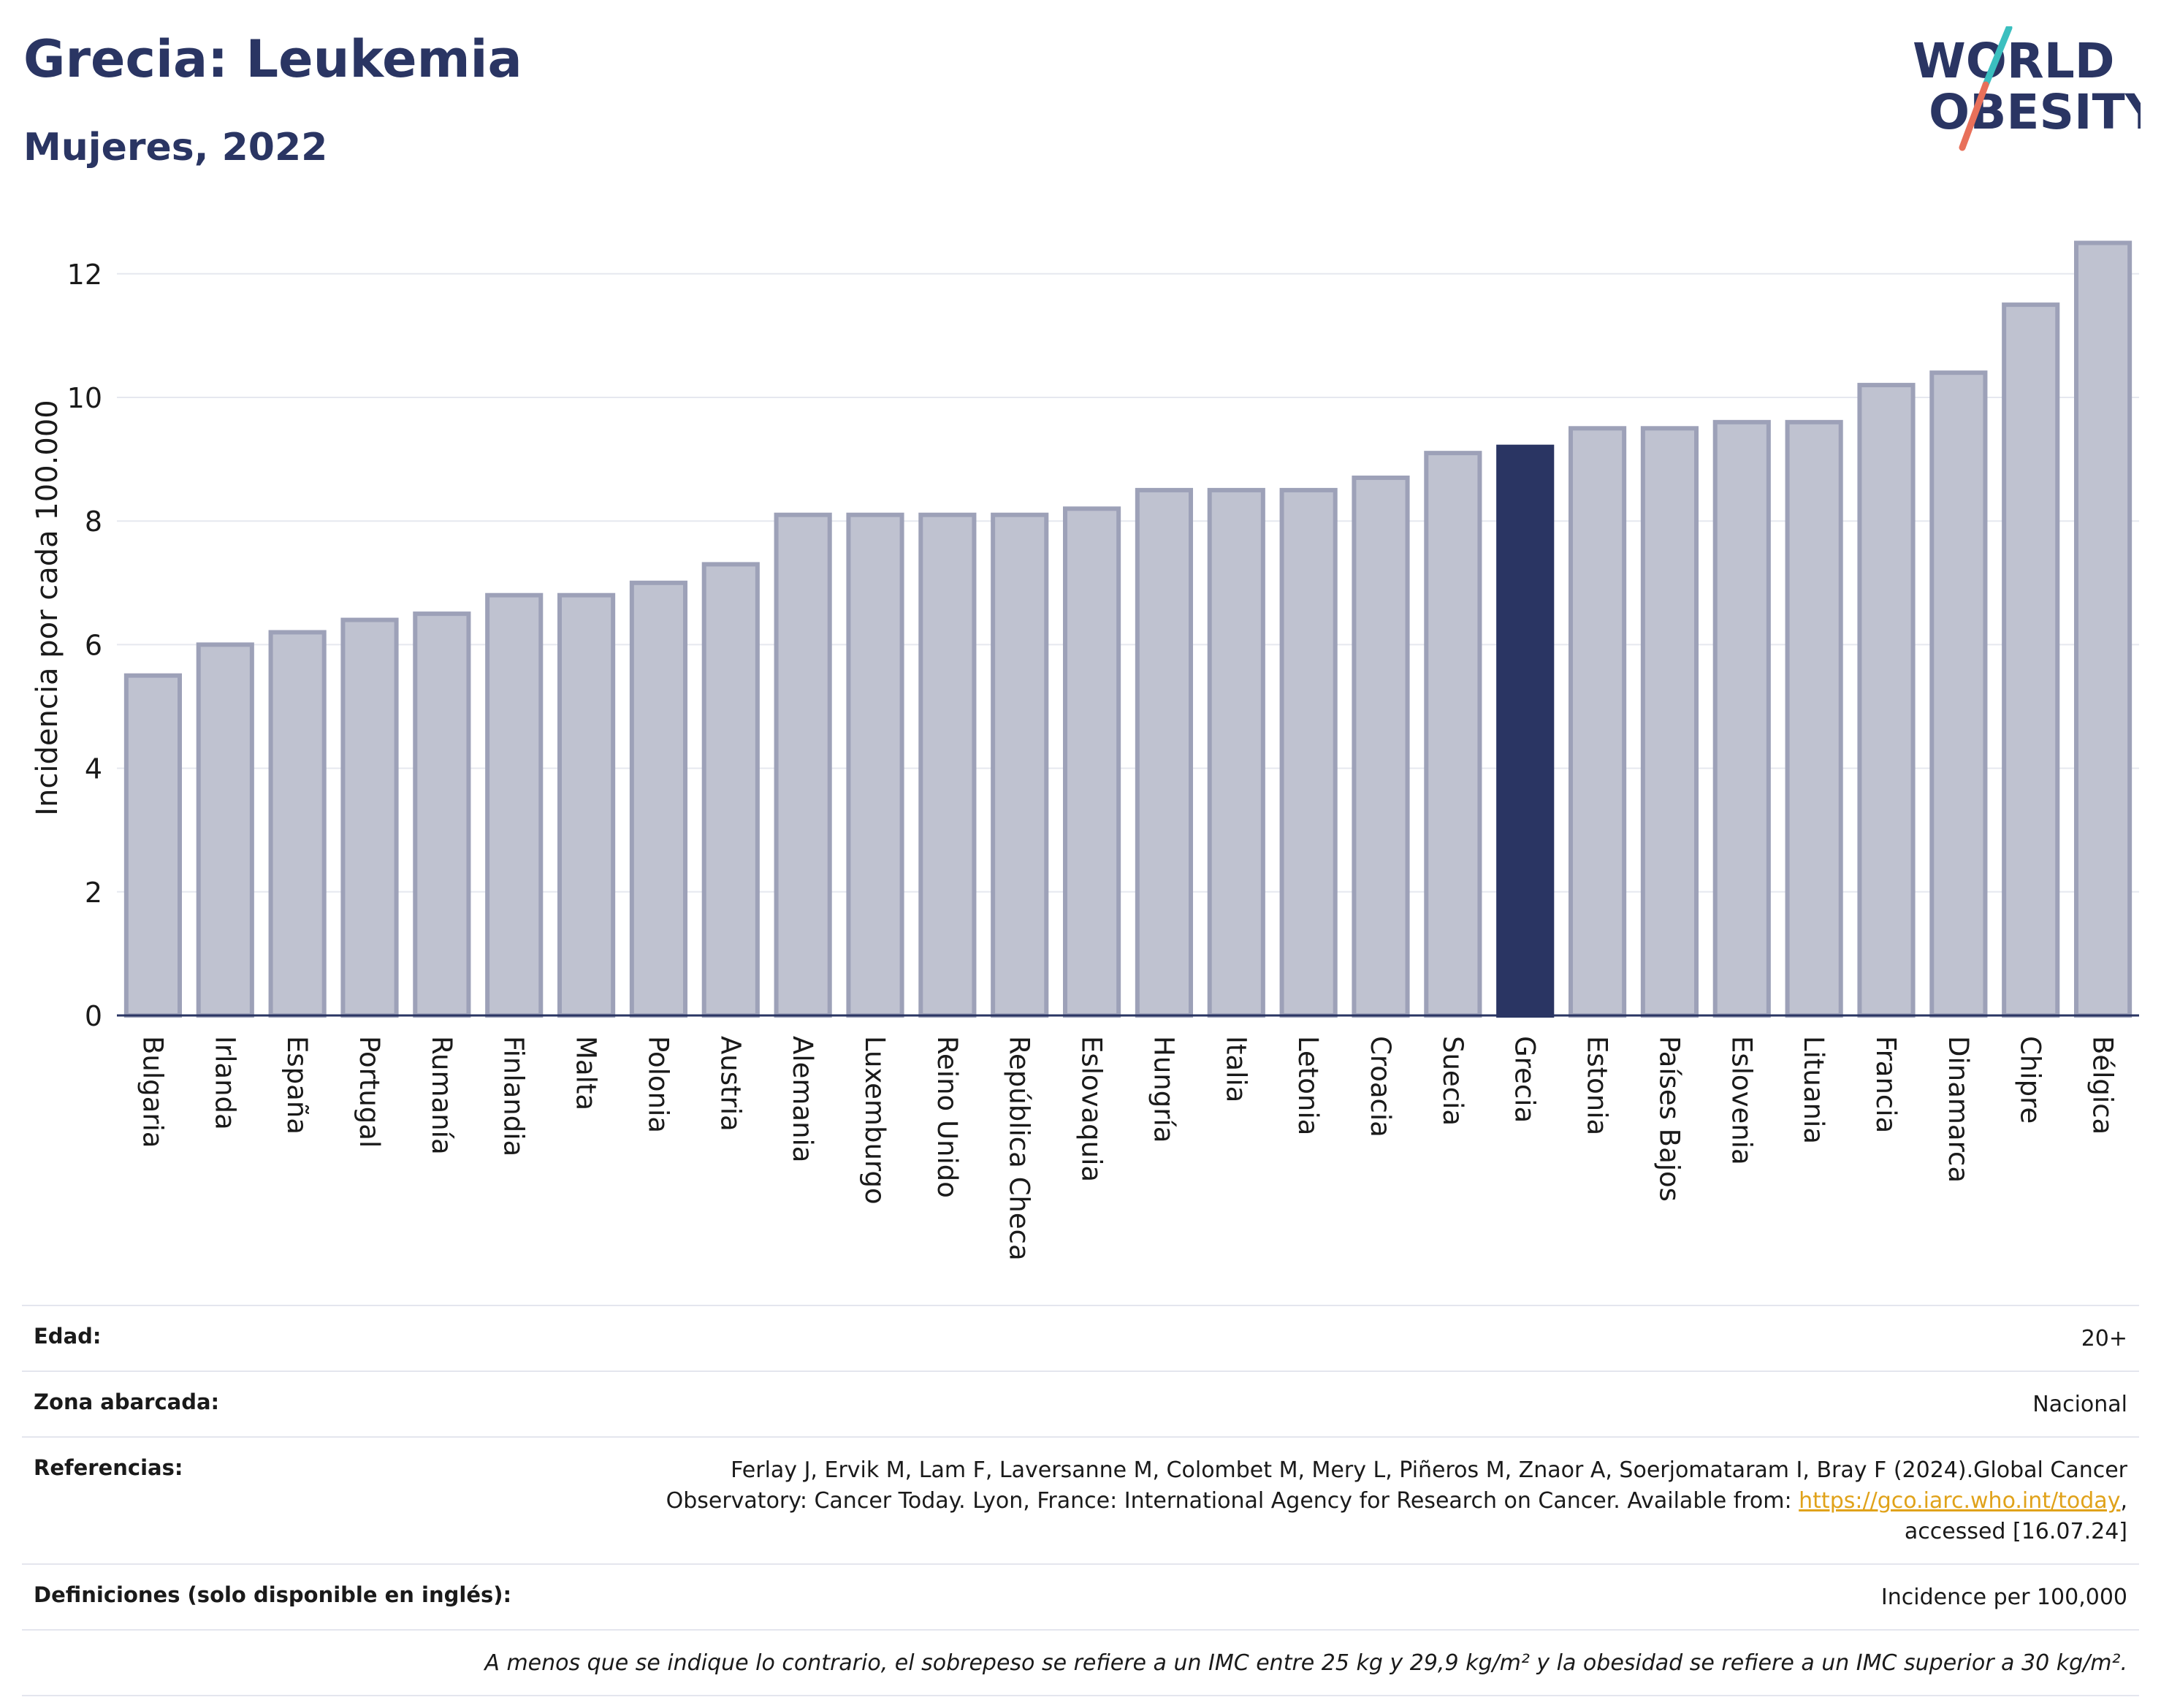 This screenshot has width=2161, height=1708. I want to click on references-line-3: accessed [16.07.24], so click(2015, 1531).